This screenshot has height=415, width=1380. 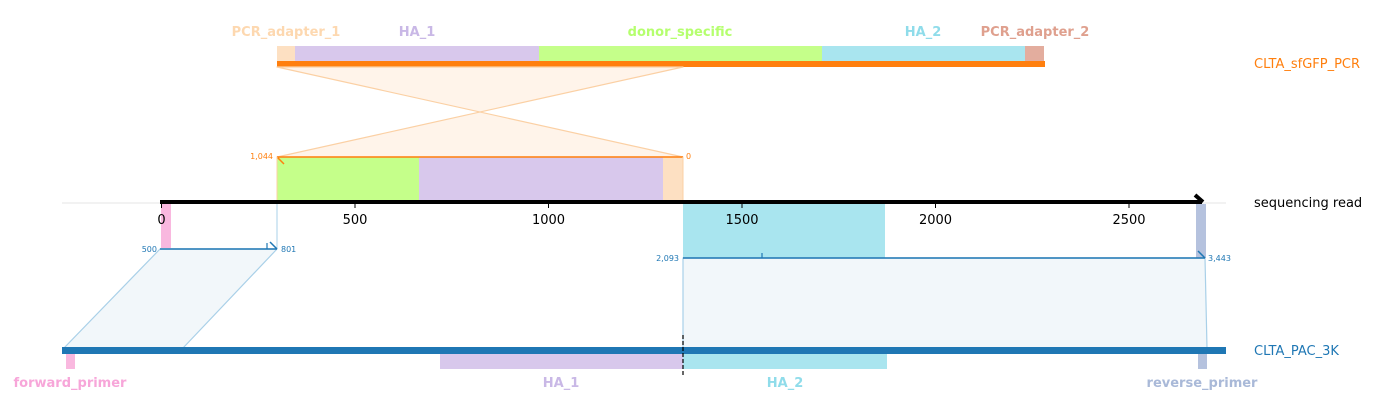 I want to click on top-sequence-bar, so click(x=661, y=64).